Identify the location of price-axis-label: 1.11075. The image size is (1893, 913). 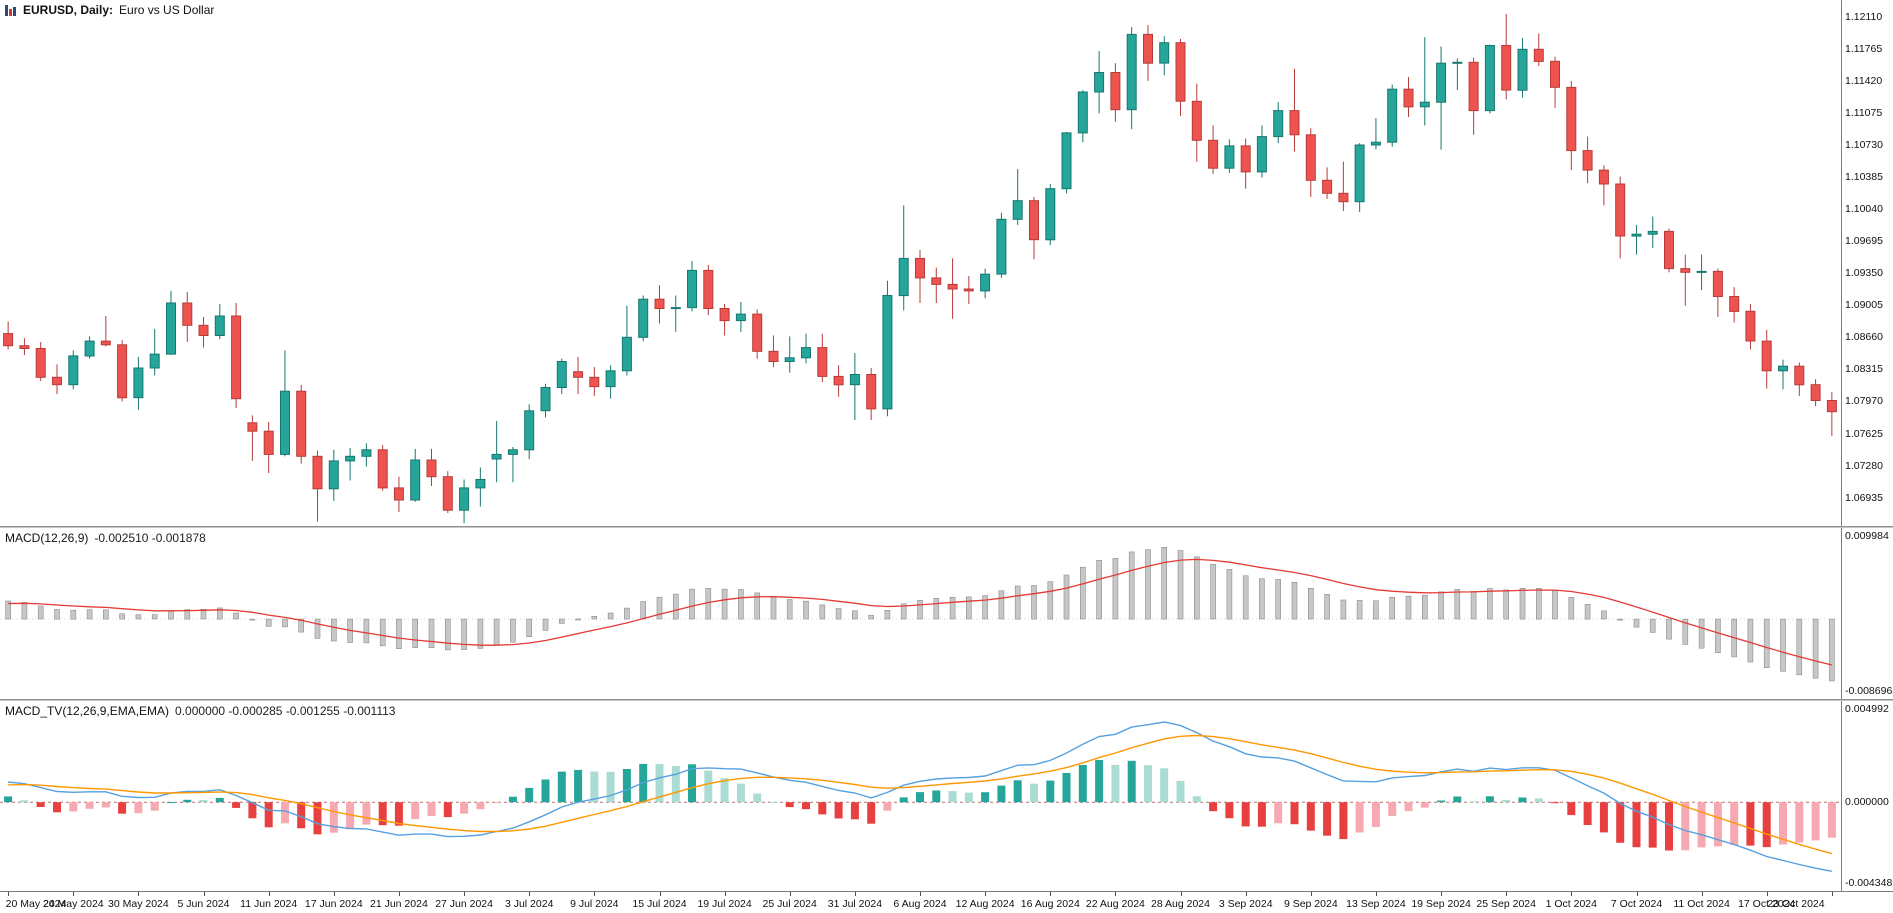
(1864, 112).